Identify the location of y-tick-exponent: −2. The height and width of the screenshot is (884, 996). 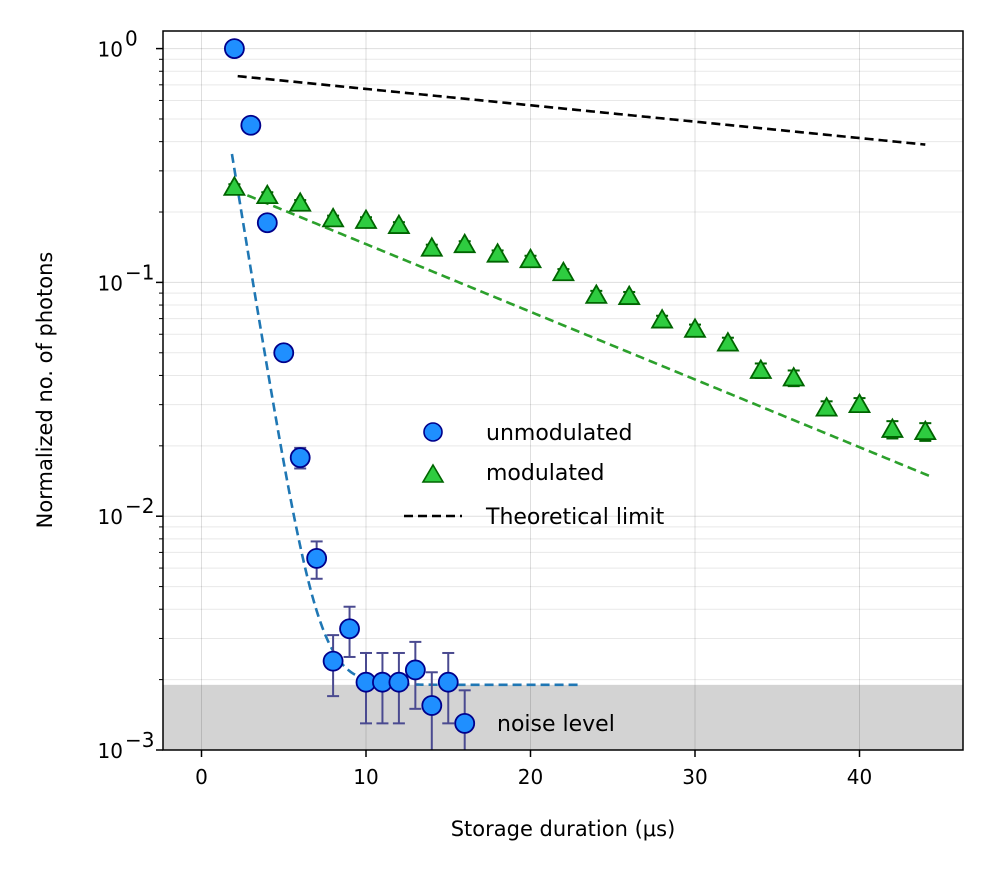
(139, 506).